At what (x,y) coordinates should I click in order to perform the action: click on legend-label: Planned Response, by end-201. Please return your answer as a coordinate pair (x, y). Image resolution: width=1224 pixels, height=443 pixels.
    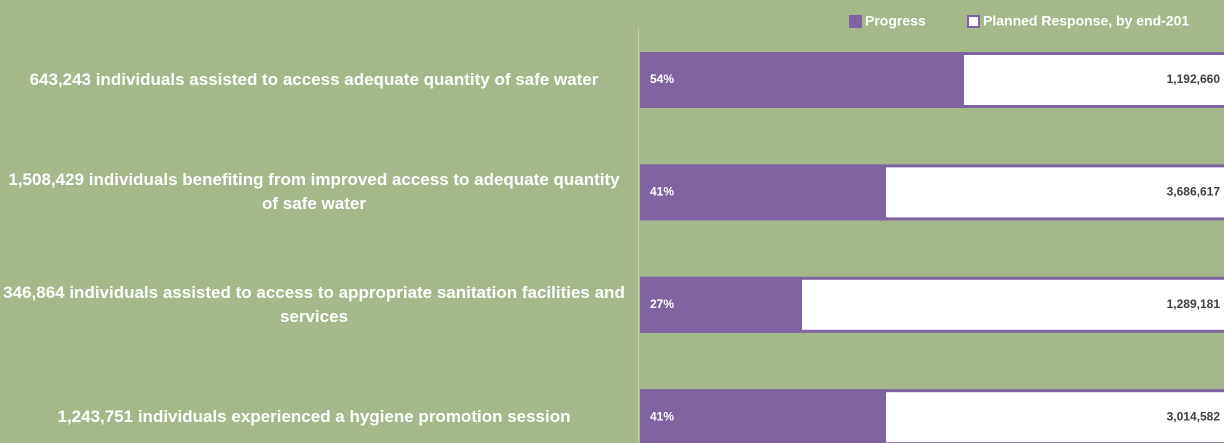
    Looking at the image, I should click on (1086, 21).